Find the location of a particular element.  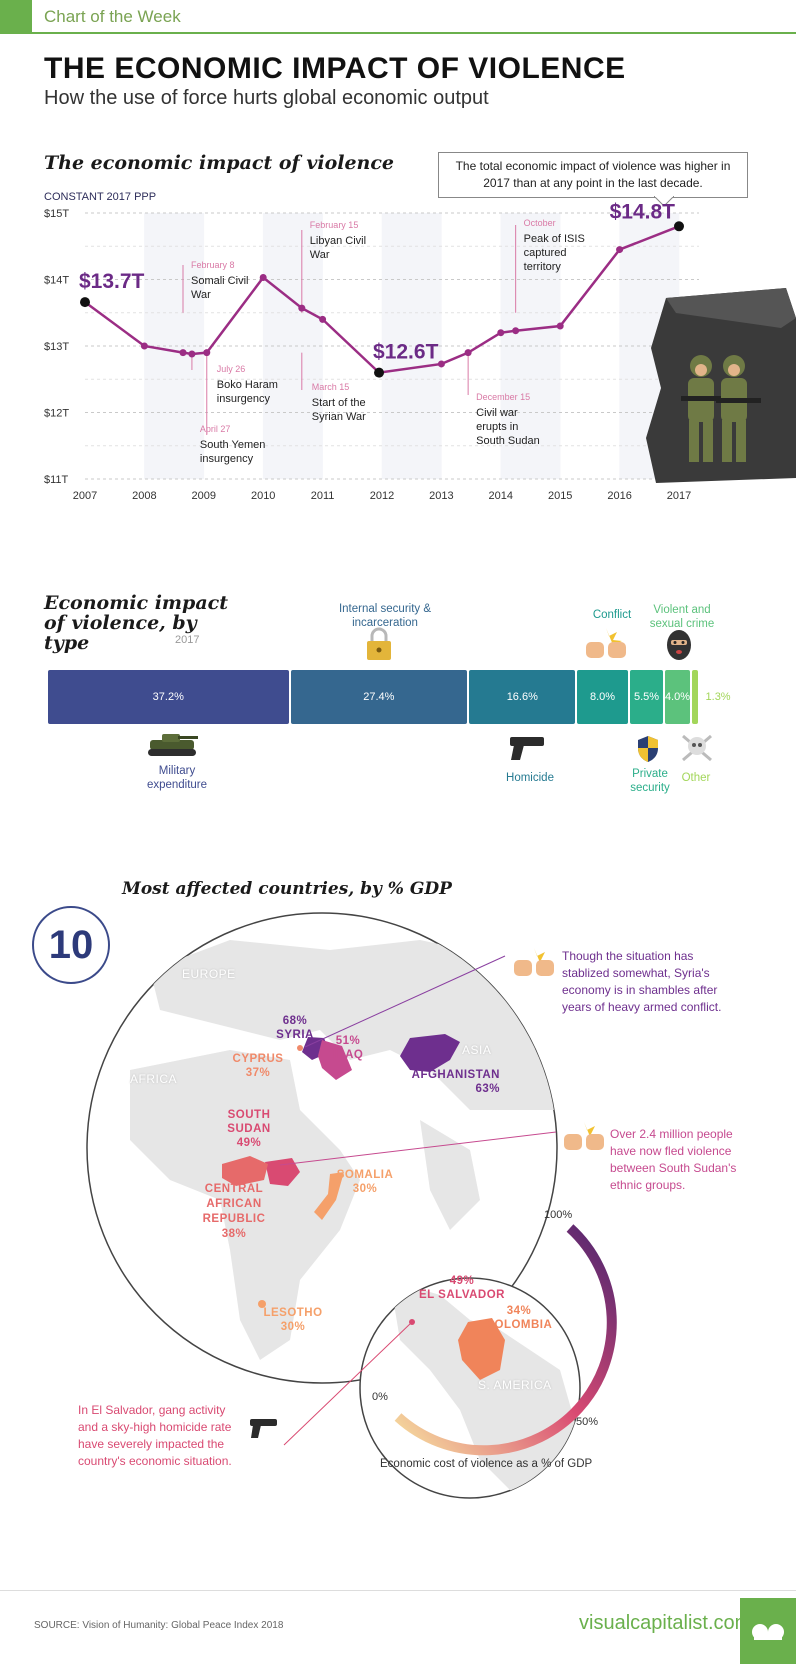

label-internal-security: Internal security & incarceration is located at coordinates (385, 616).